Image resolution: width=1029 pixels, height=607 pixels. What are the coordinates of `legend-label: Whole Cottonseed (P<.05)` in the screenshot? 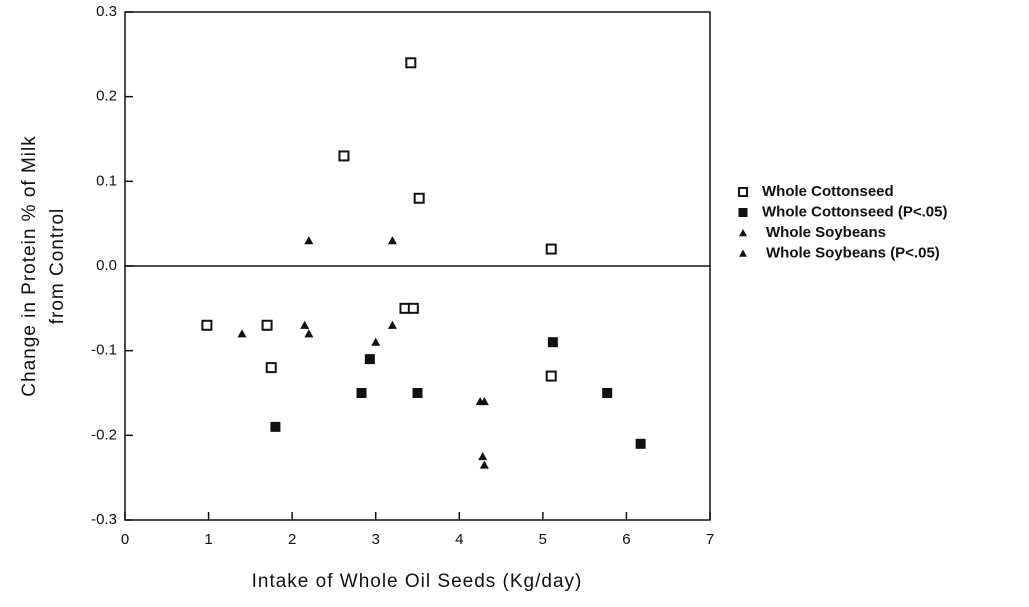 It's located at (854, 211).